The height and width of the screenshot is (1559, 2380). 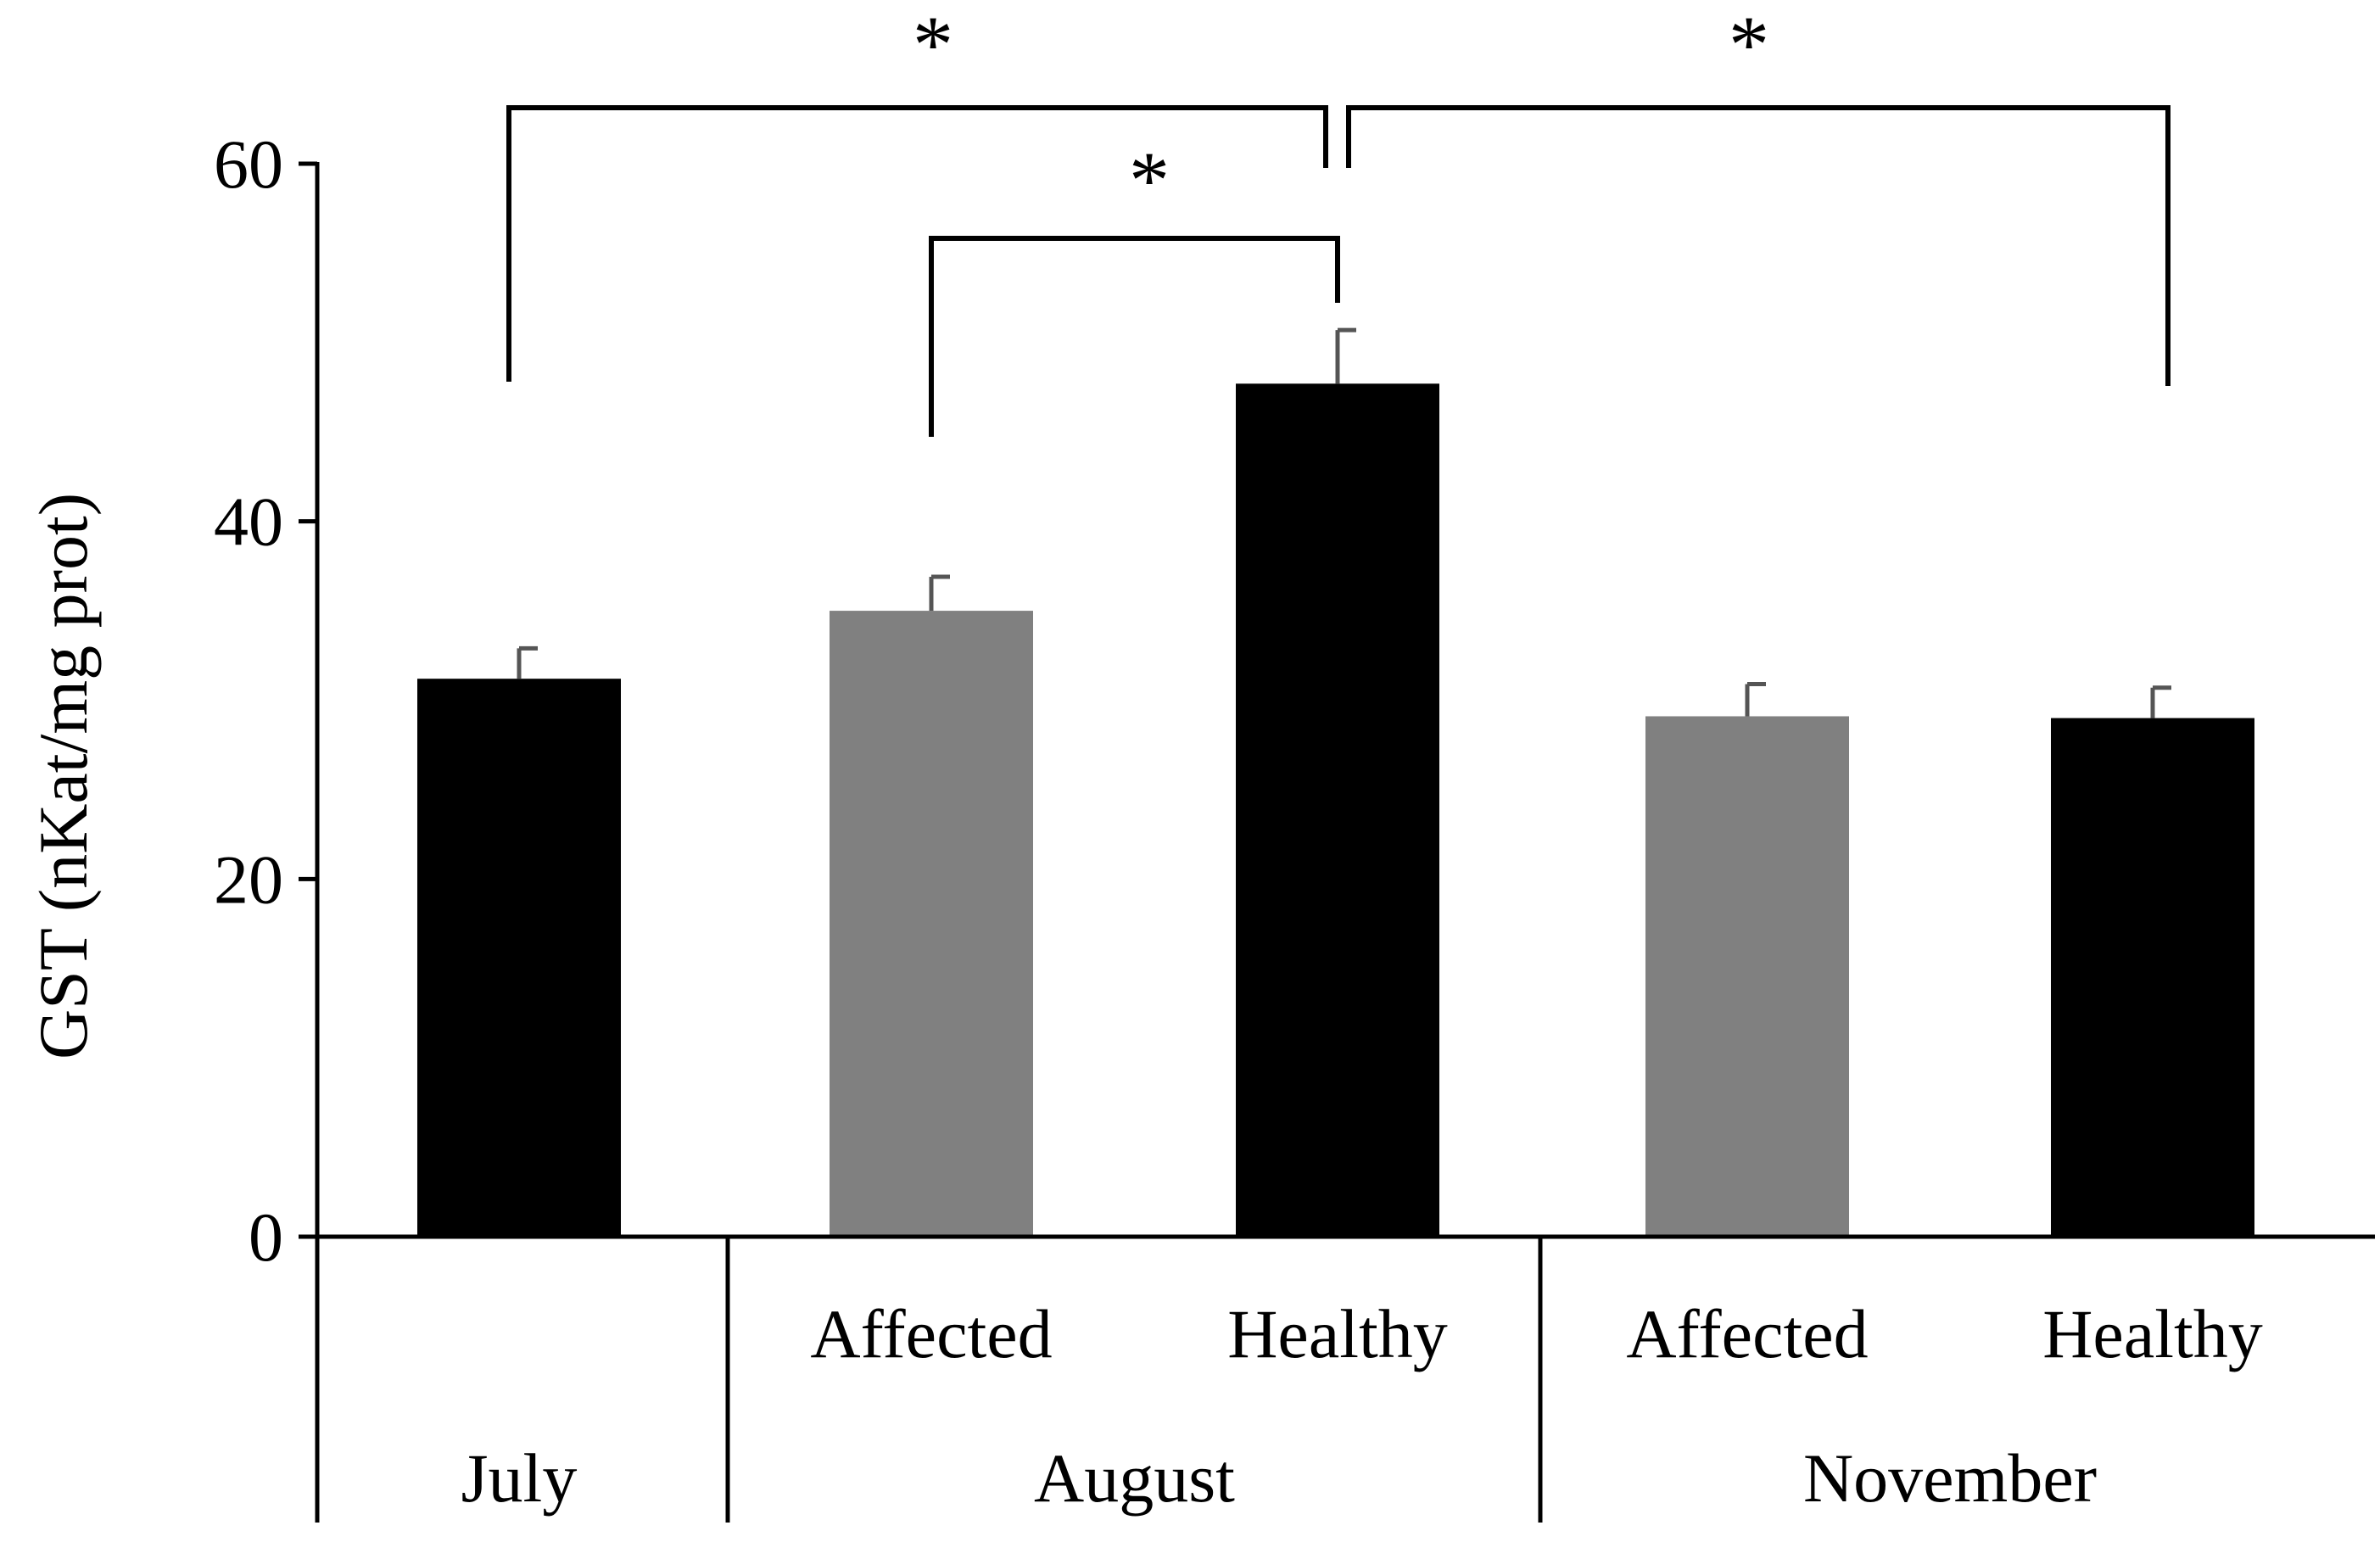 I want to click on y-tick-label: 40, so click(x=249, y=522).